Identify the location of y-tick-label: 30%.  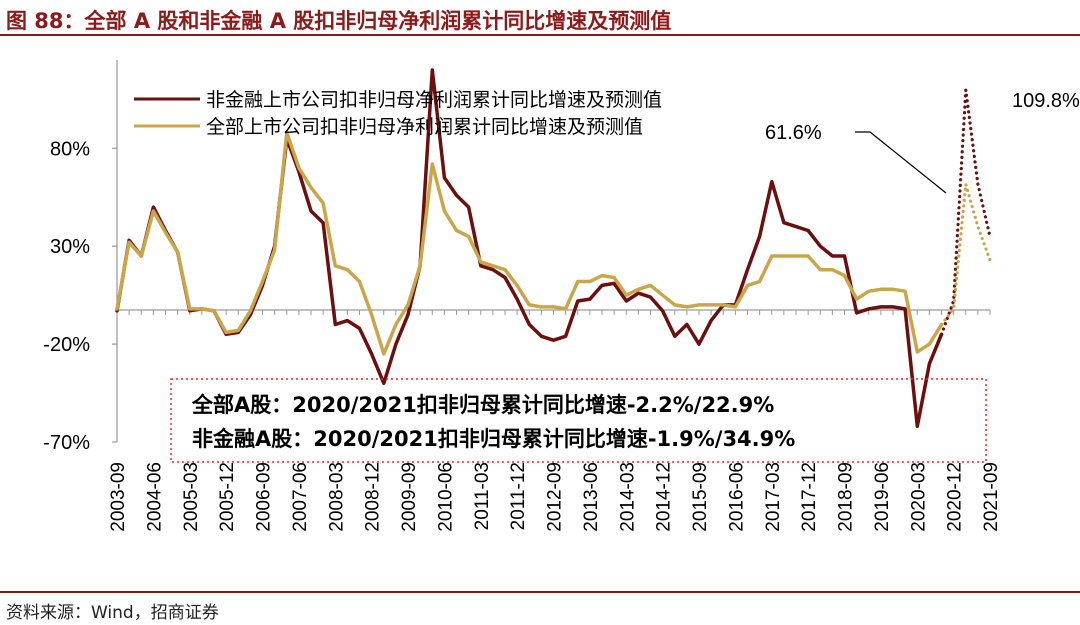
(70, 247).